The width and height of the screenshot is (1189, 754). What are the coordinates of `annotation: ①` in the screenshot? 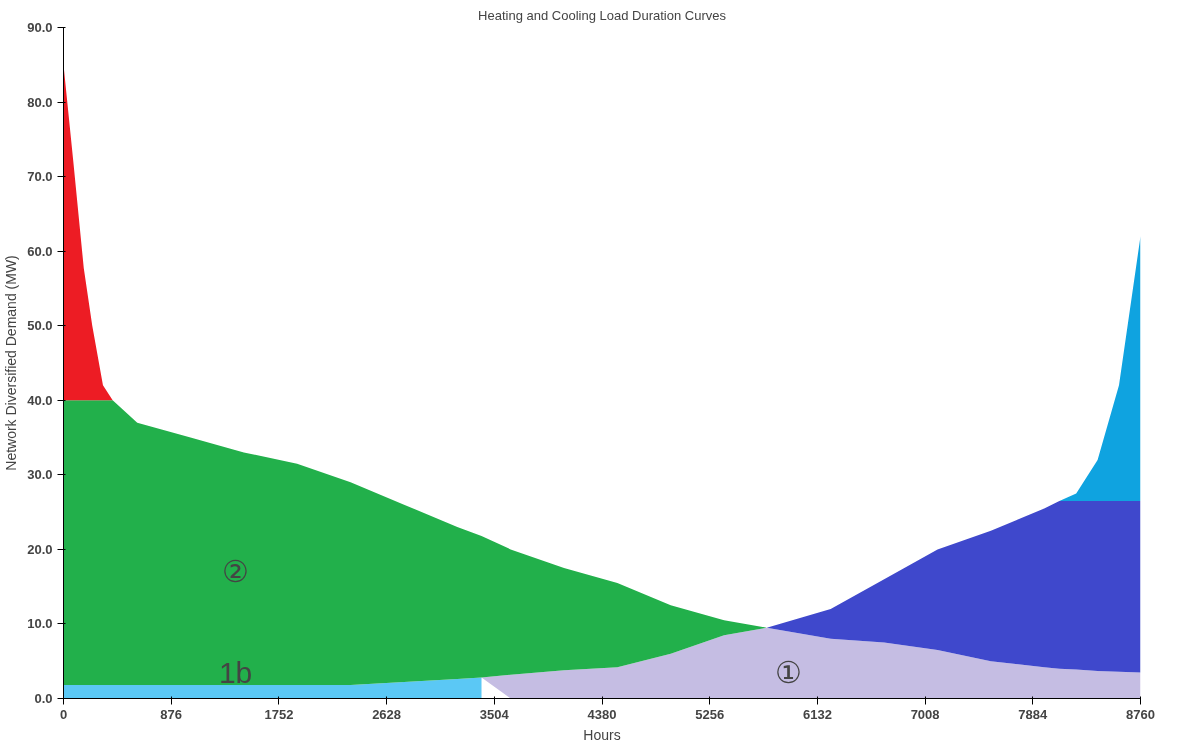 It's located at (789, 672).